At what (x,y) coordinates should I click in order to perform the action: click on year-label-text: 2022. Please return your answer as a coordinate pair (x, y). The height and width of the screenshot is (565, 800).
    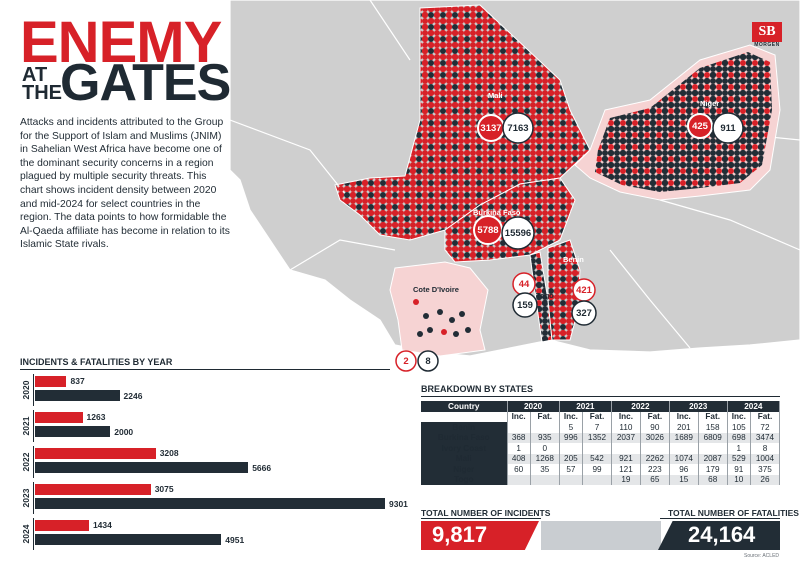
    Looking at the image, I should click on (26, 462).